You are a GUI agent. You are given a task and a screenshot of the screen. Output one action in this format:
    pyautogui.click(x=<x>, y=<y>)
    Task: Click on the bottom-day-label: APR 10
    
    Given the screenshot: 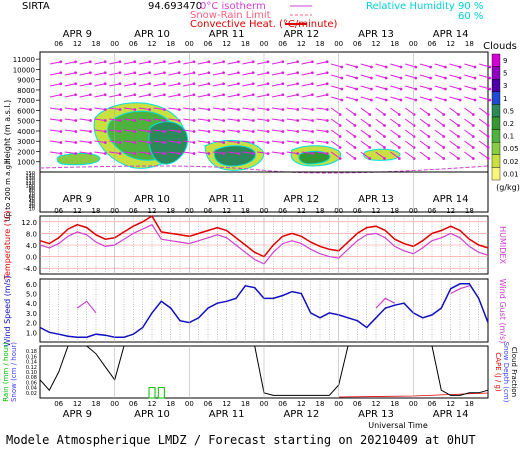 What is the action you would take?
    pyautogui.click(x=152, y=414)
    